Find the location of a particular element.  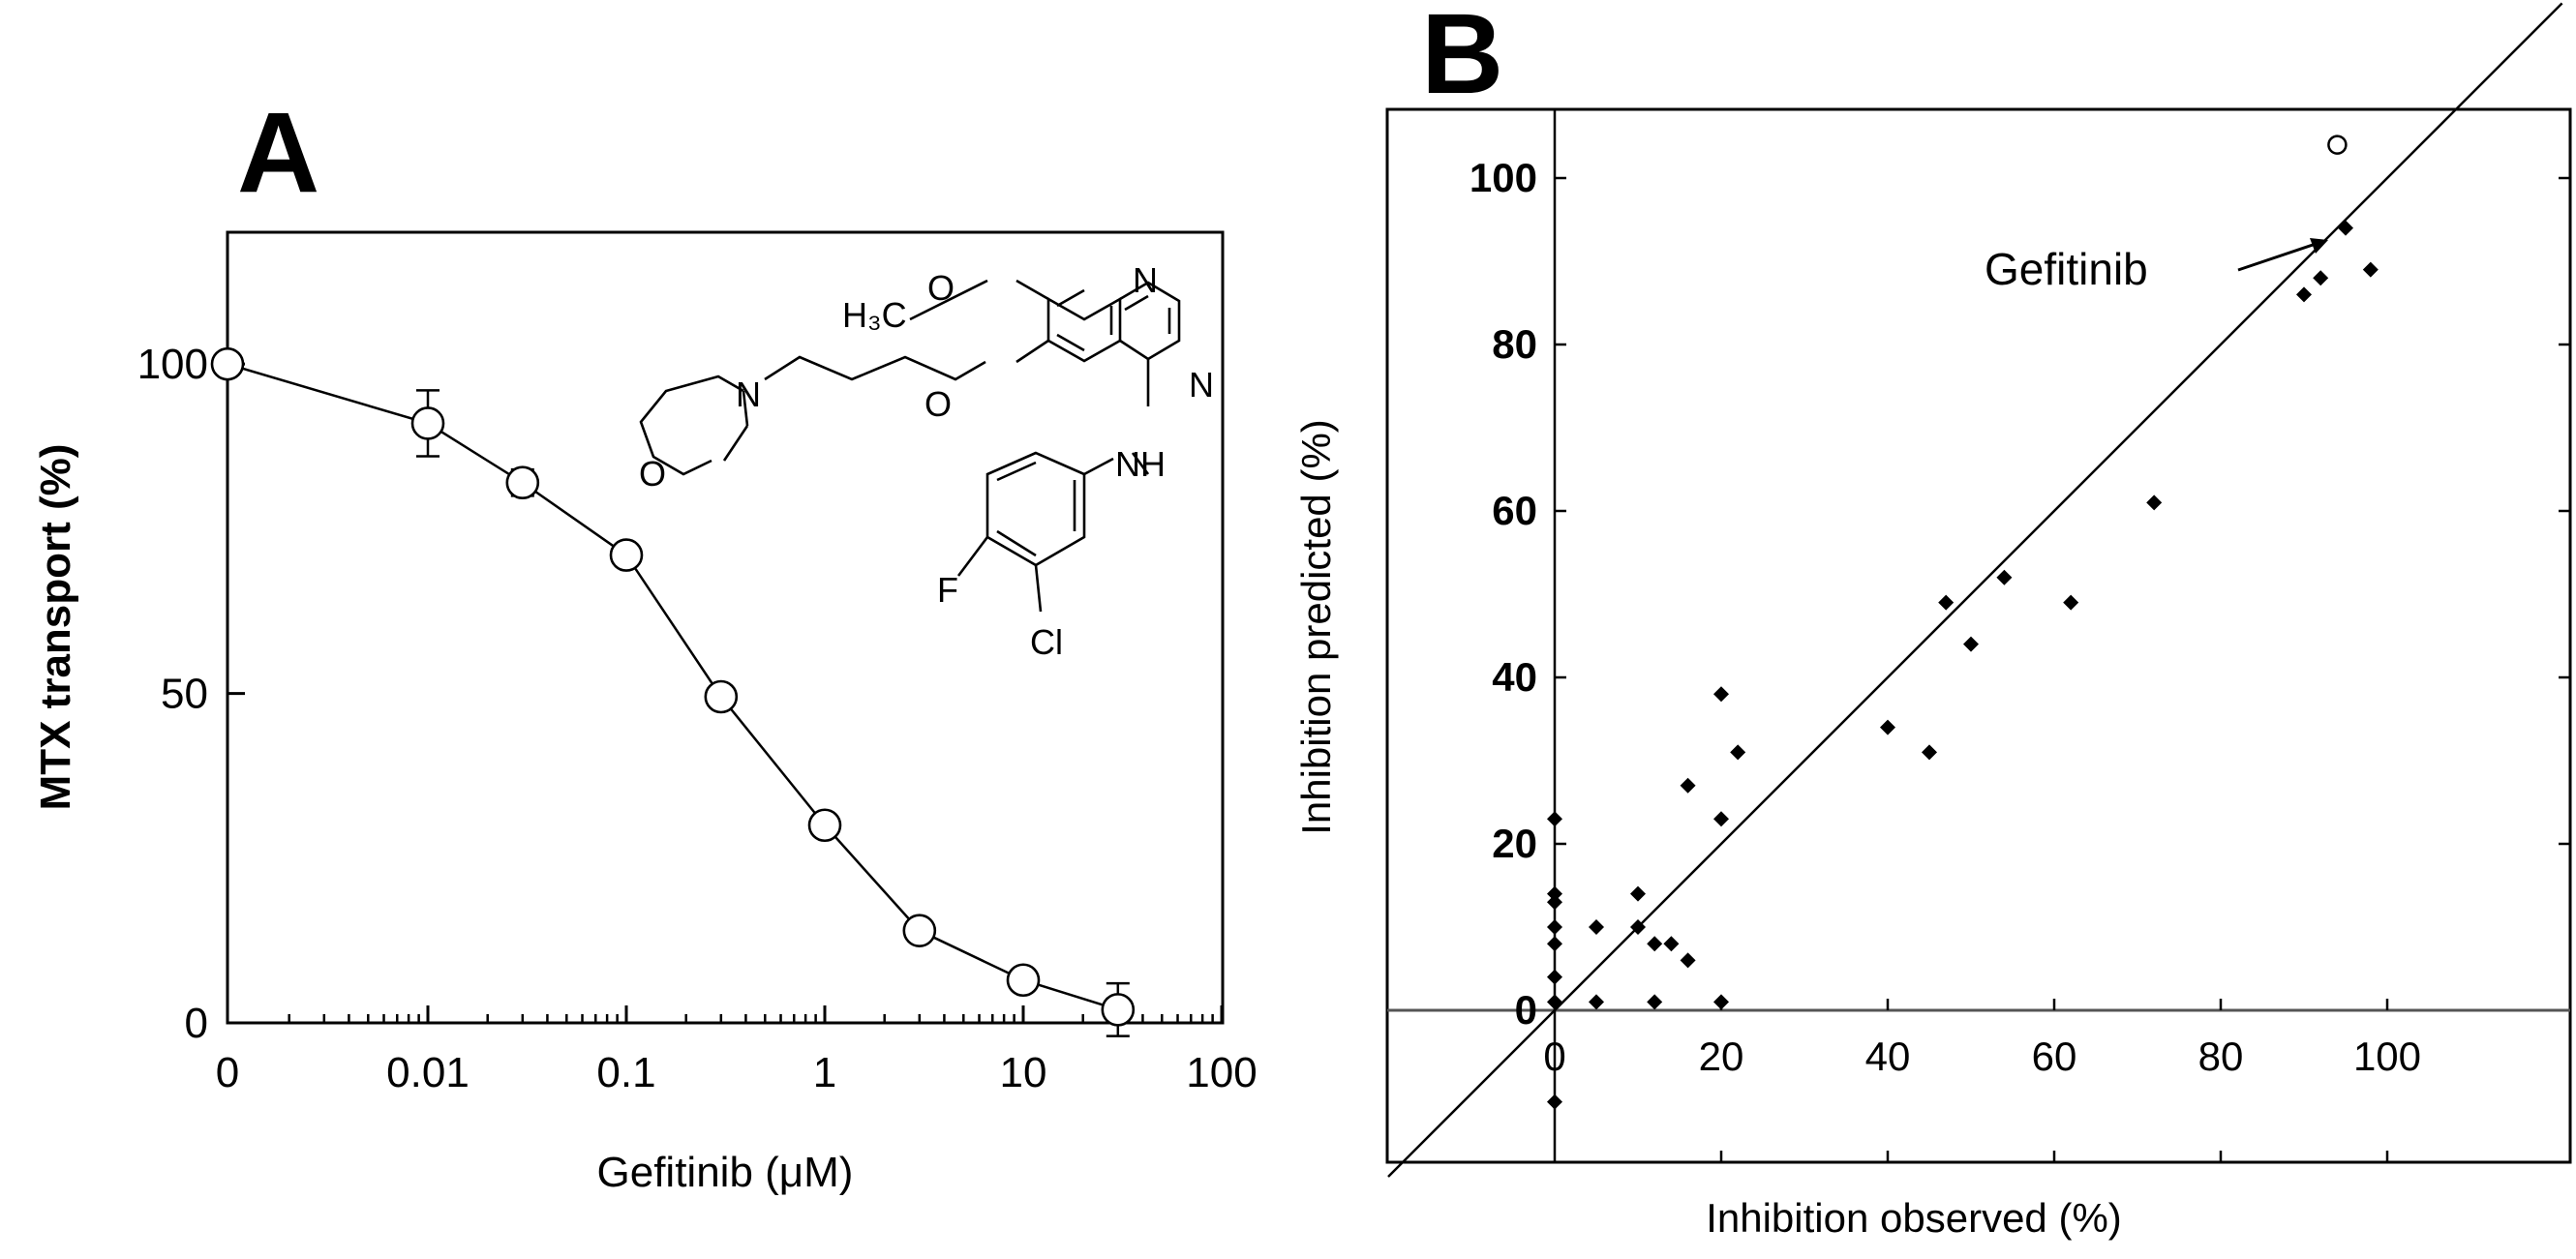

structure-label-chlorine: Cl is located at coordinates (1046, 642).